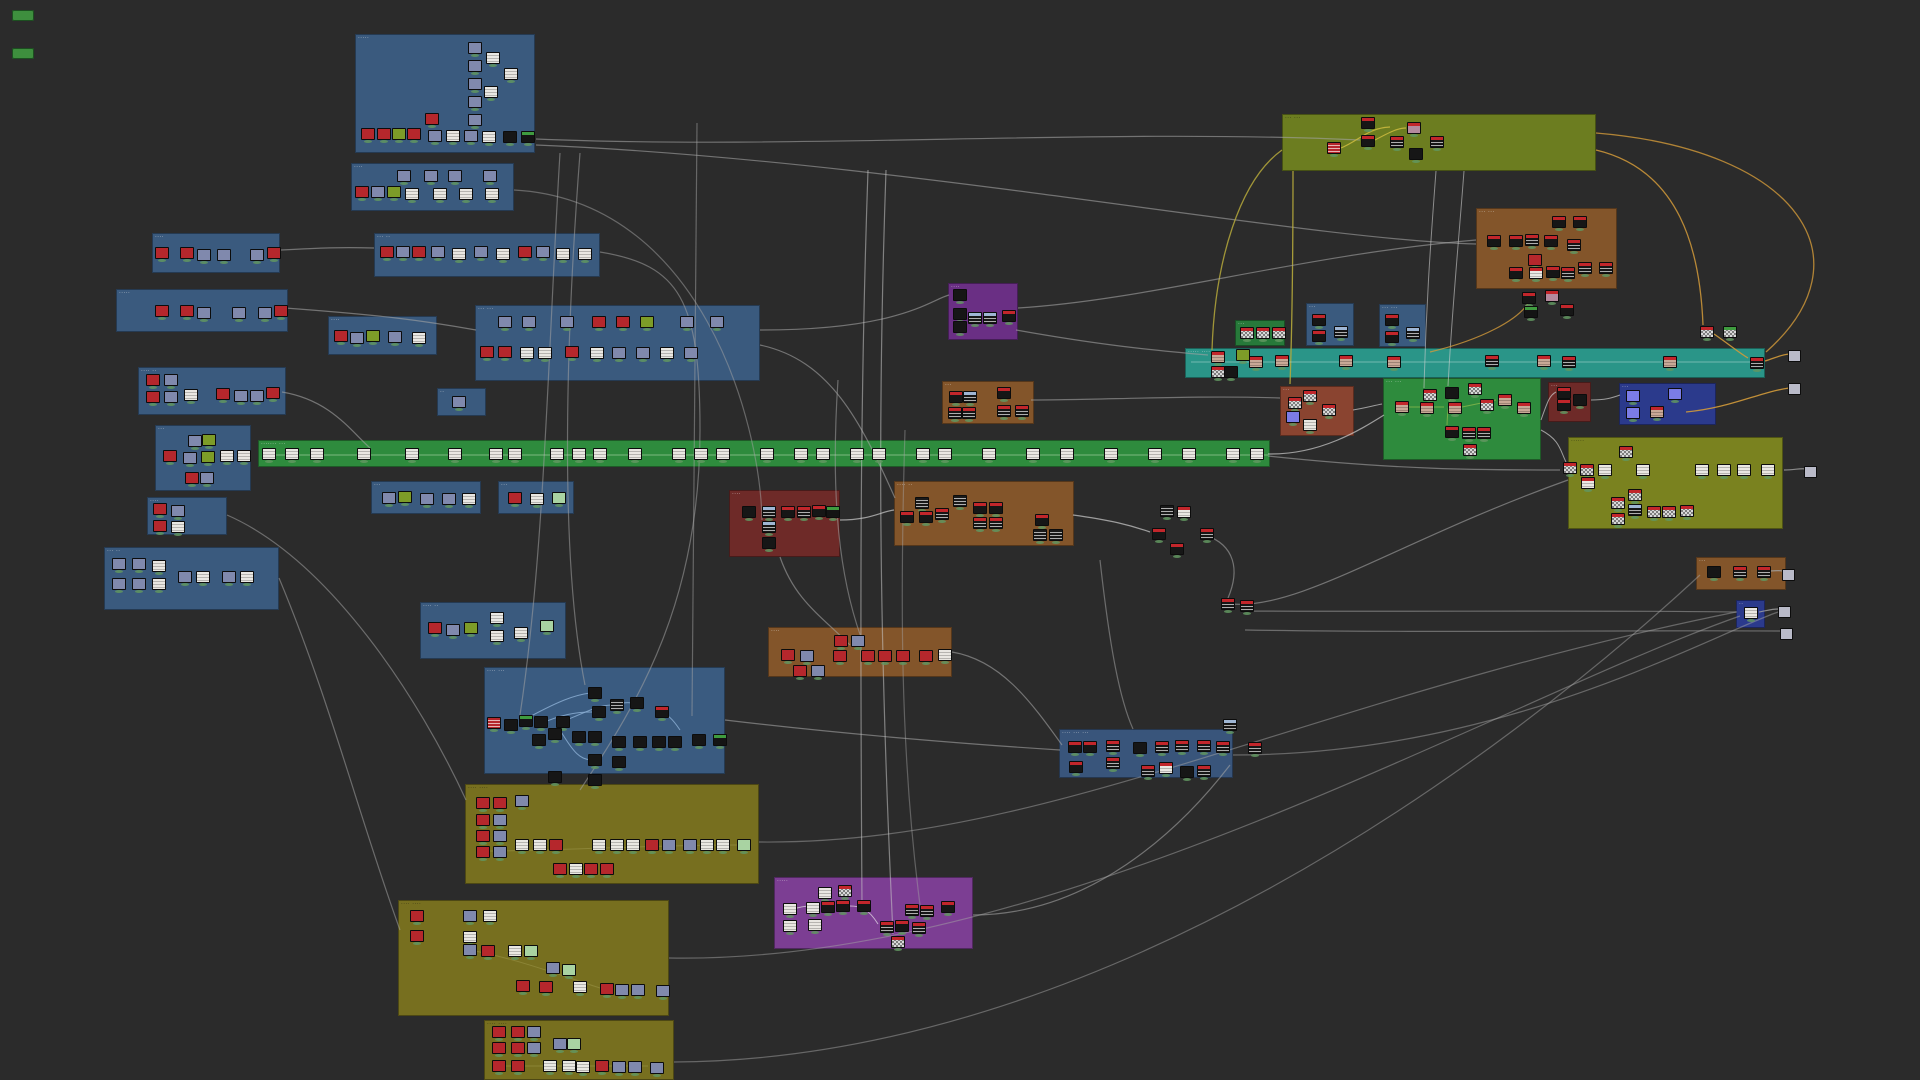 The image size is (1920, 1080). Describe the element at coordinates (494, 723) in the screenshot. I see `node-rs` at that location.